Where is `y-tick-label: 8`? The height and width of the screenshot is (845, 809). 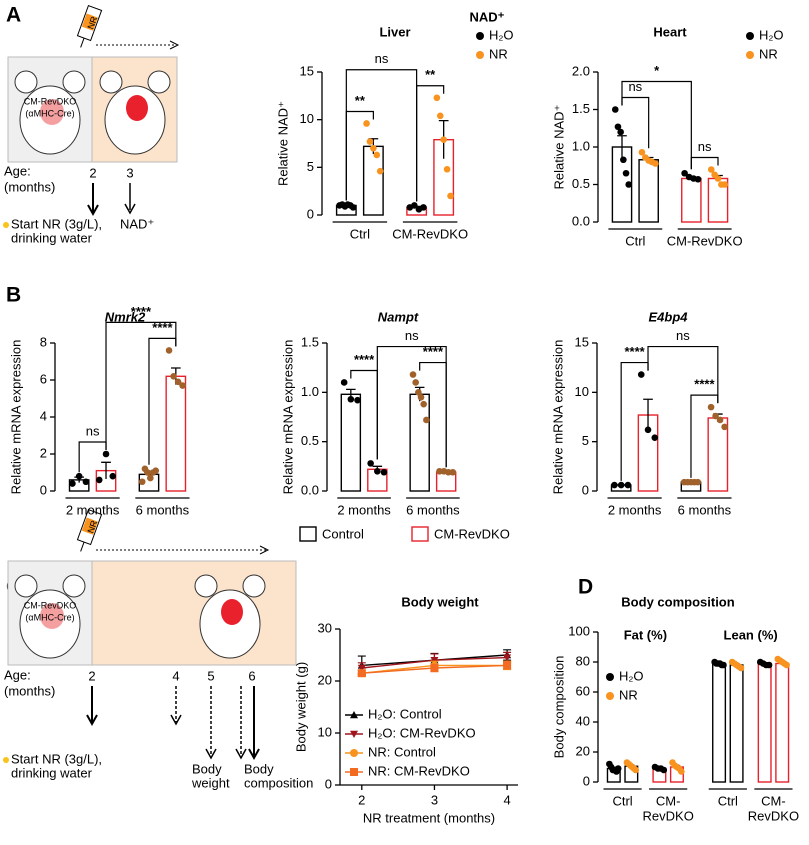
y-tick-label: 8 is located at coordinates (43, 341).